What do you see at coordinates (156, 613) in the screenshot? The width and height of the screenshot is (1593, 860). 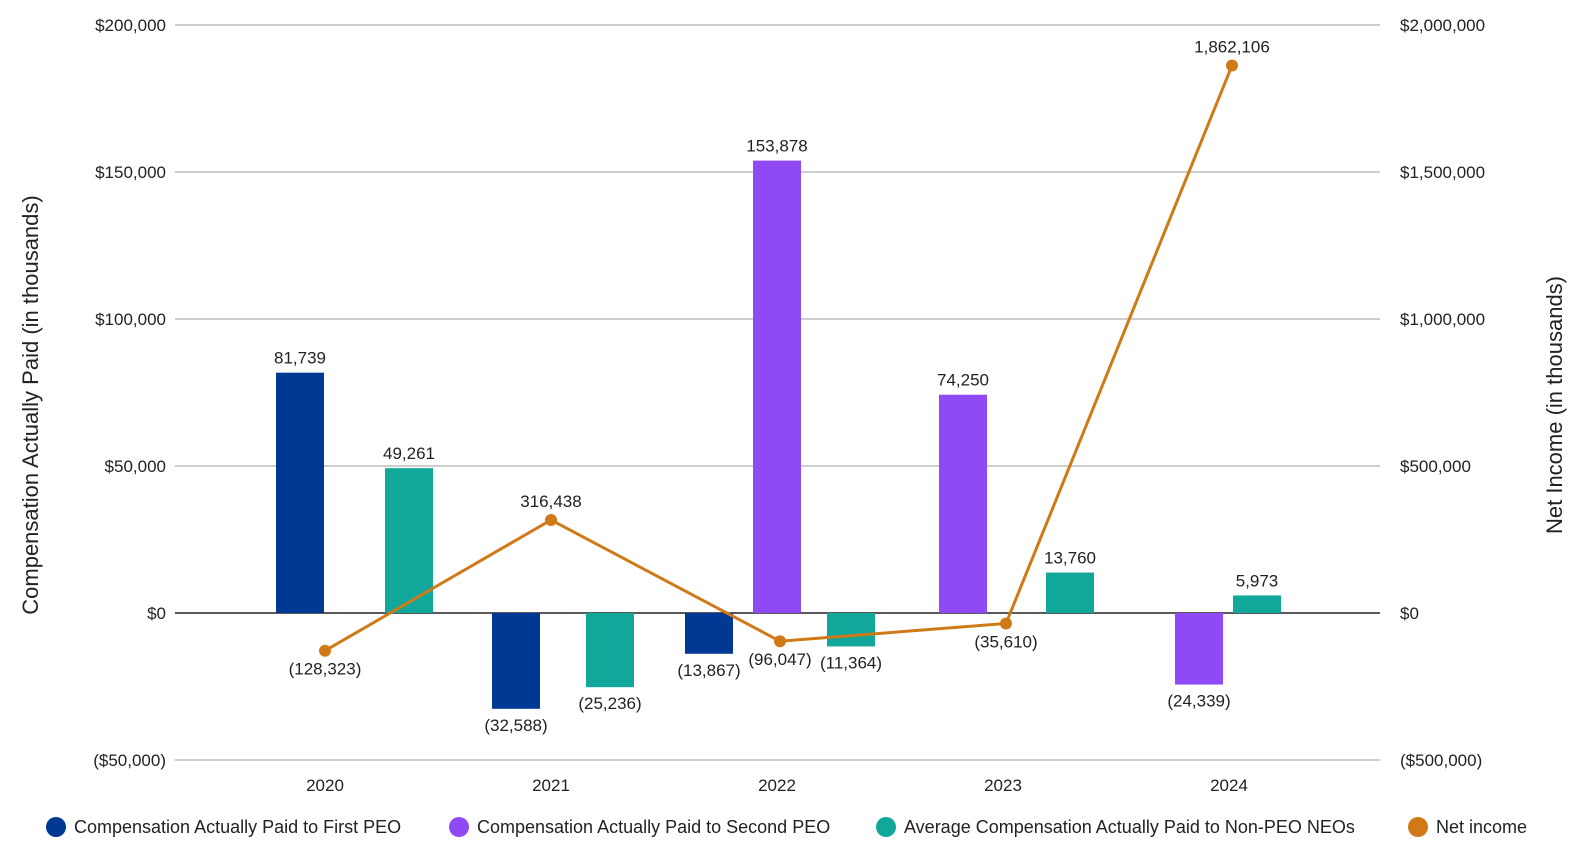 I see `y-tick-label: $0` at bounding box center [156, 613].